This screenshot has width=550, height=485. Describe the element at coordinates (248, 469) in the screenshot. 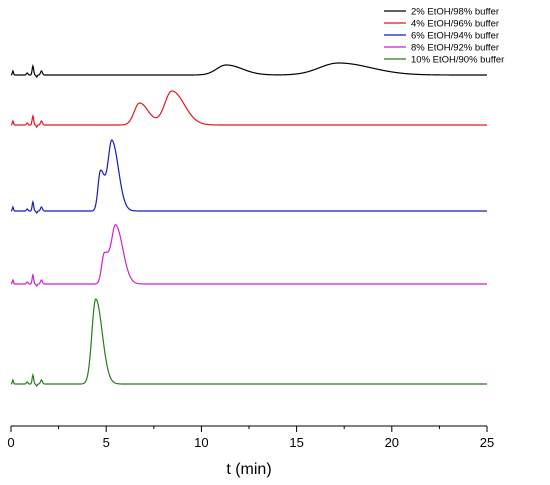

I see `x-axis-label: t (min)` at that location.